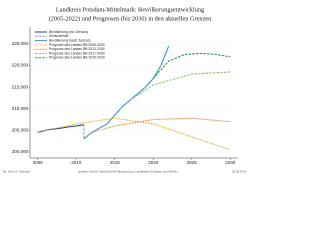  Describe the element at coordinates (38, 162) in the screenshot. I see `x-tick-label: 2005` at that location.